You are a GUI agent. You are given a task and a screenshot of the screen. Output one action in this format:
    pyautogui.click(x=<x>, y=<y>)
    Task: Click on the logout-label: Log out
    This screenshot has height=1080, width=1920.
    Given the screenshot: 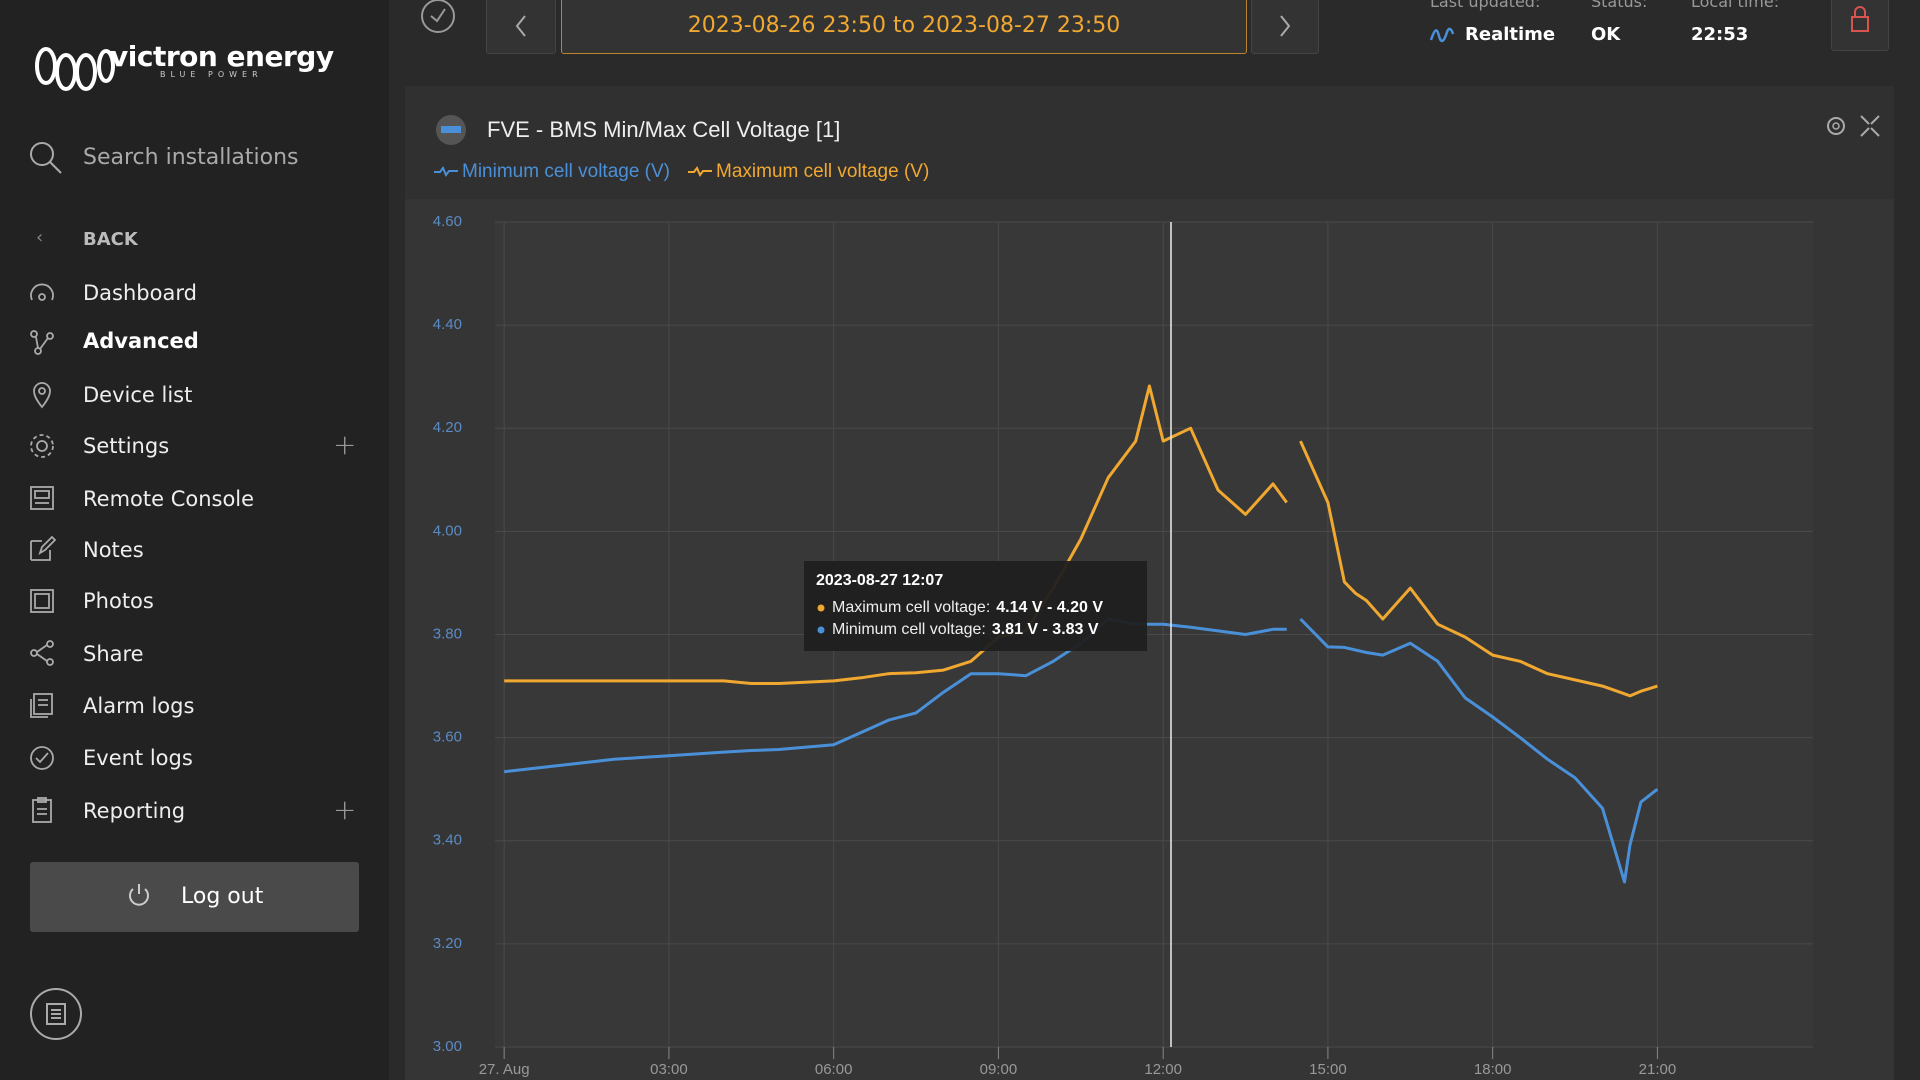 What is the action you would take?
    pyautogui.click(x=222, y=896)
    